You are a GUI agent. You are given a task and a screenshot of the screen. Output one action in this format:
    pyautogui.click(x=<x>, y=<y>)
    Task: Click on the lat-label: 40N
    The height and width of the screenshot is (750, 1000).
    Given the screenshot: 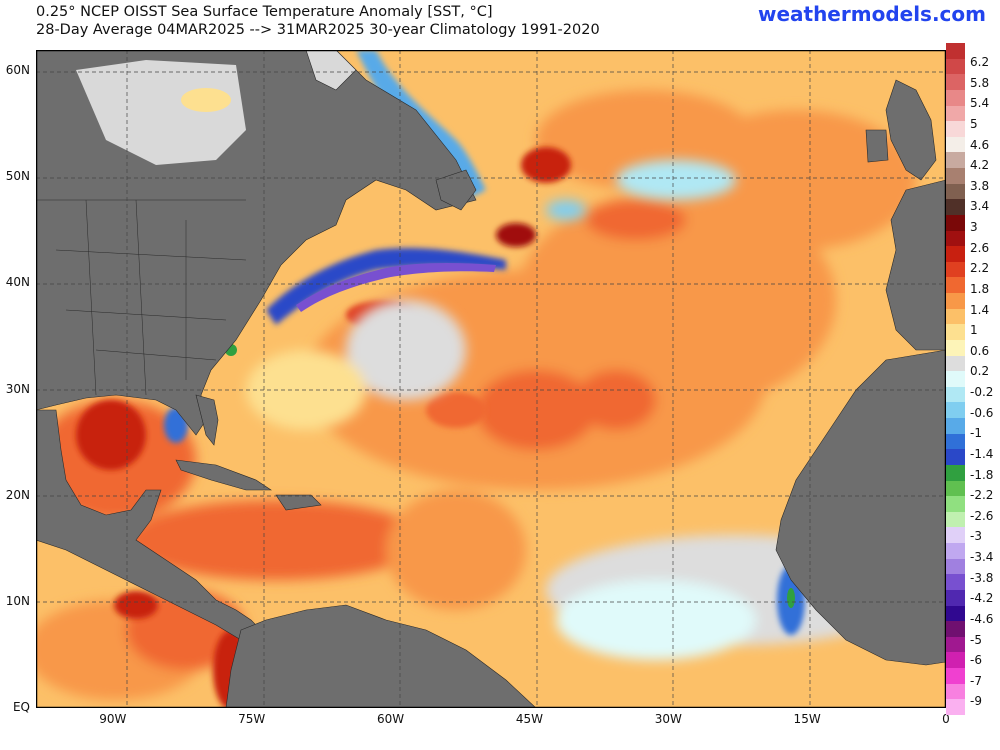 What is the action you would take?
    pyautogui.click(x=17, y=282)
    